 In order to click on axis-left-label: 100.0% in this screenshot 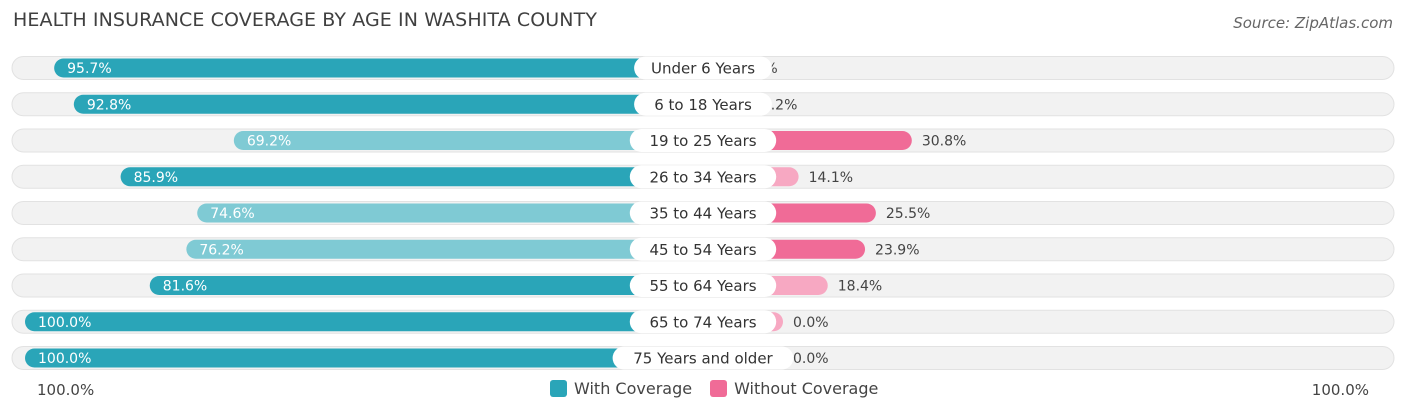, I will do `click(66, 390)`.